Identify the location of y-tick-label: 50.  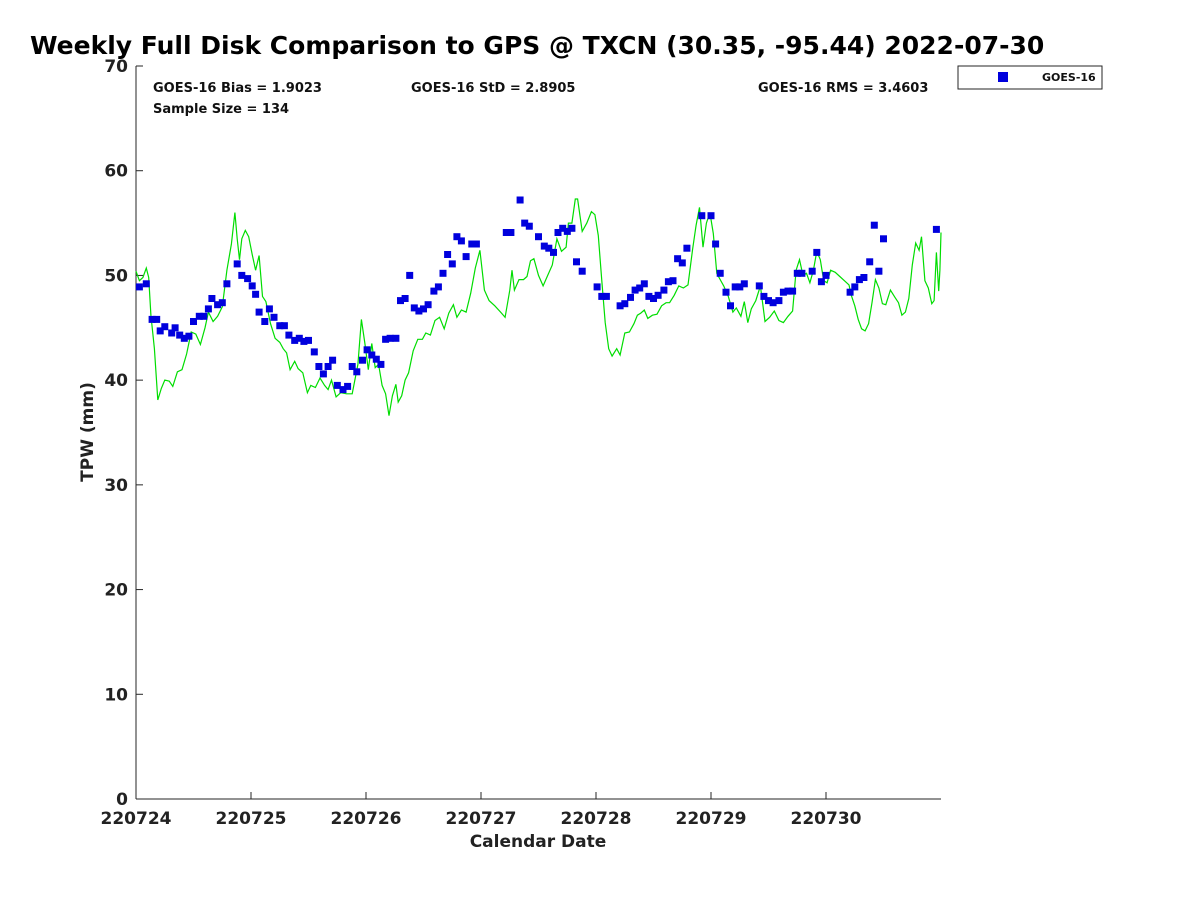
(116, 276).